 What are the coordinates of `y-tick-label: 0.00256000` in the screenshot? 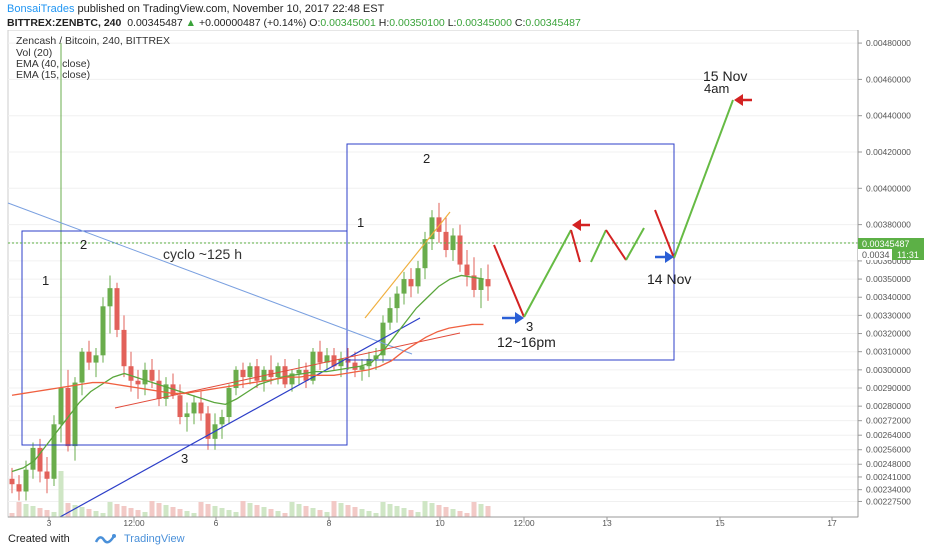 It's located at (888, 450).